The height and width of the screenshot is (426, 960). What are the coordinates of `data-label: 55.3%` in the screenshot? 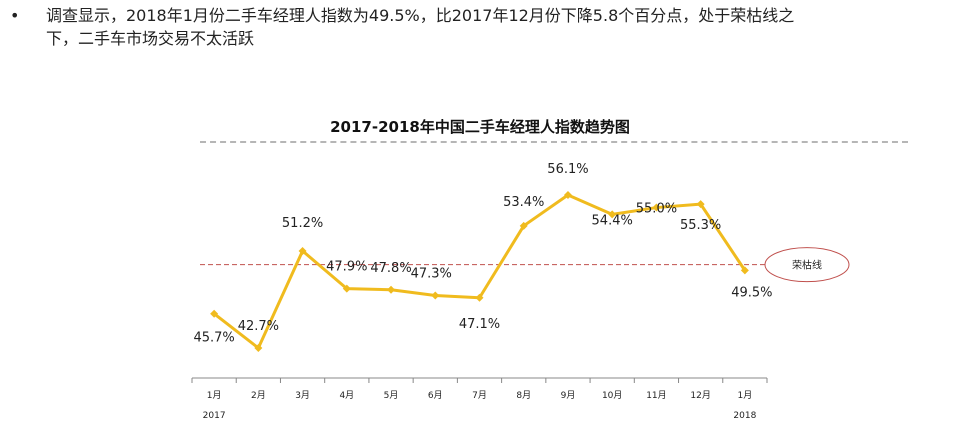 It's located at (700, 225).